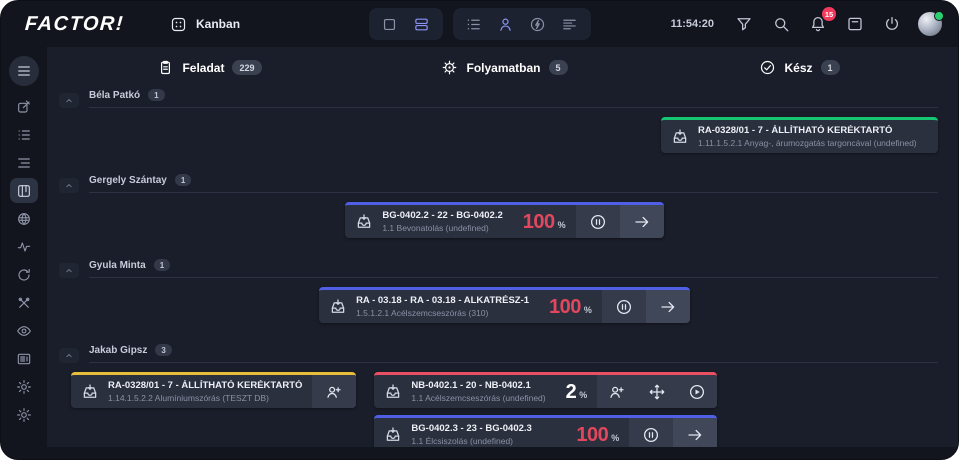 This screenshot has width=959, height=460. I want to click on bolt-icon, so click(537, 24).